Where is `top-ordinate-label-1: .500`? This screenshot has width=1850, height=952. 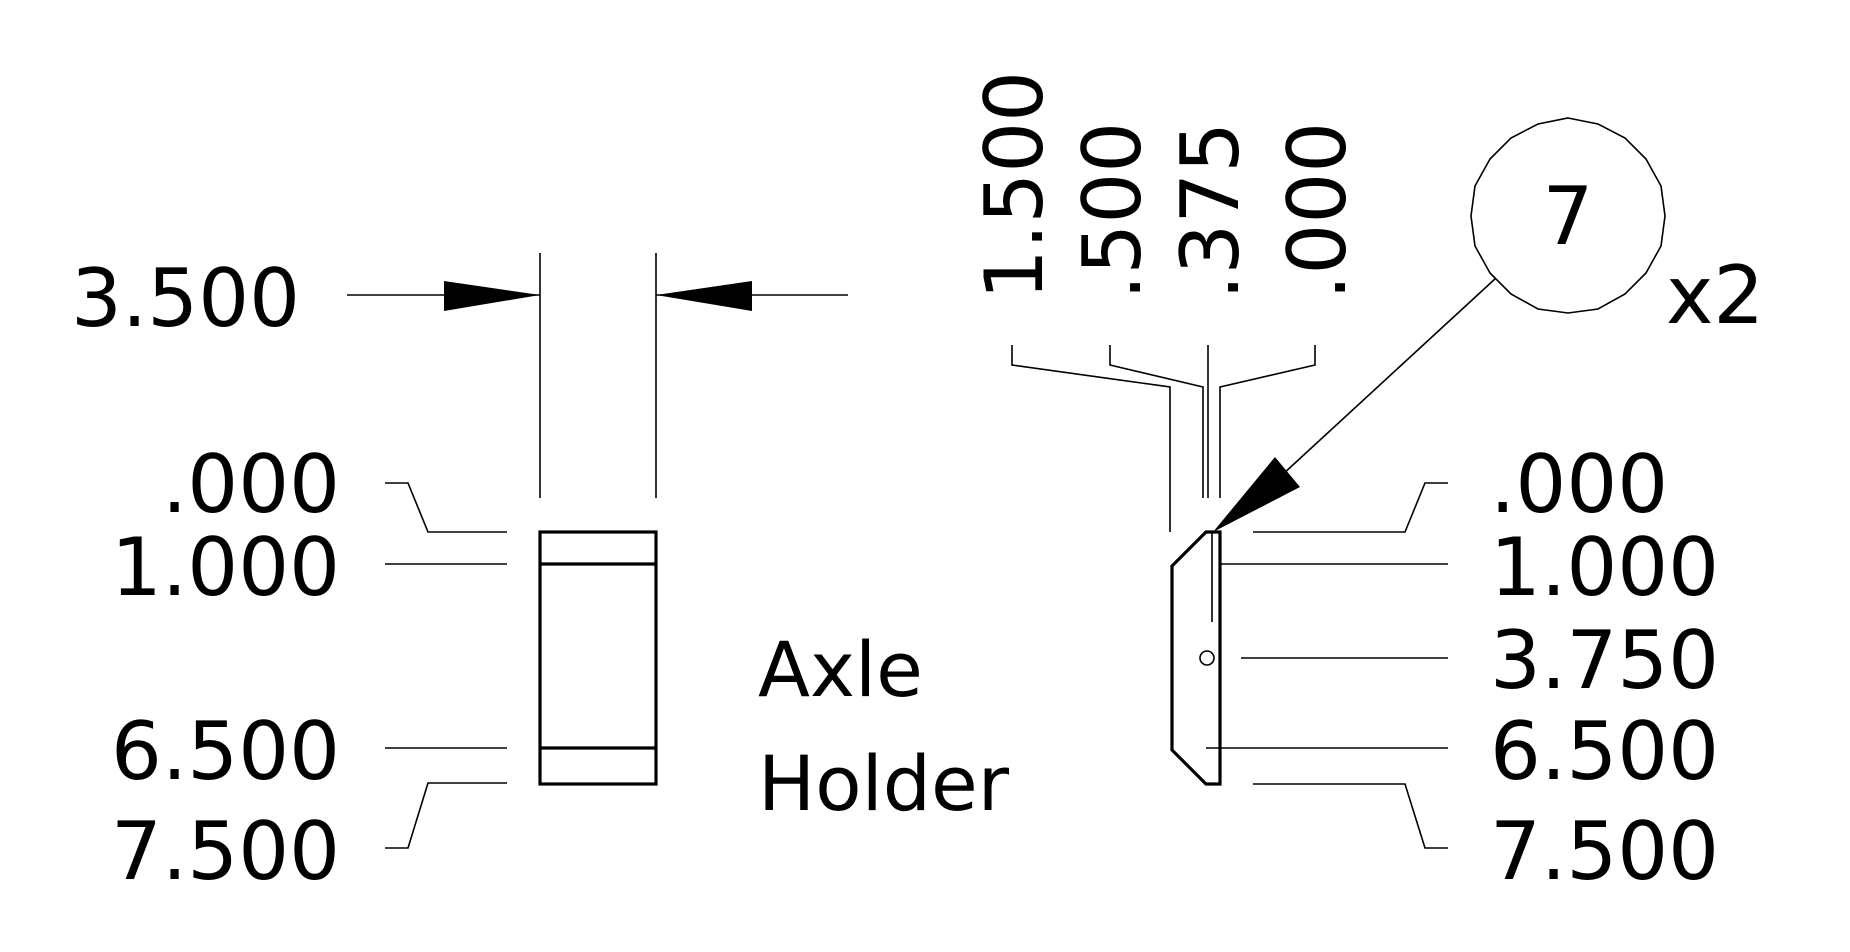 top-ordinate-label-1: .500 is located at coordinates (1112, 211).